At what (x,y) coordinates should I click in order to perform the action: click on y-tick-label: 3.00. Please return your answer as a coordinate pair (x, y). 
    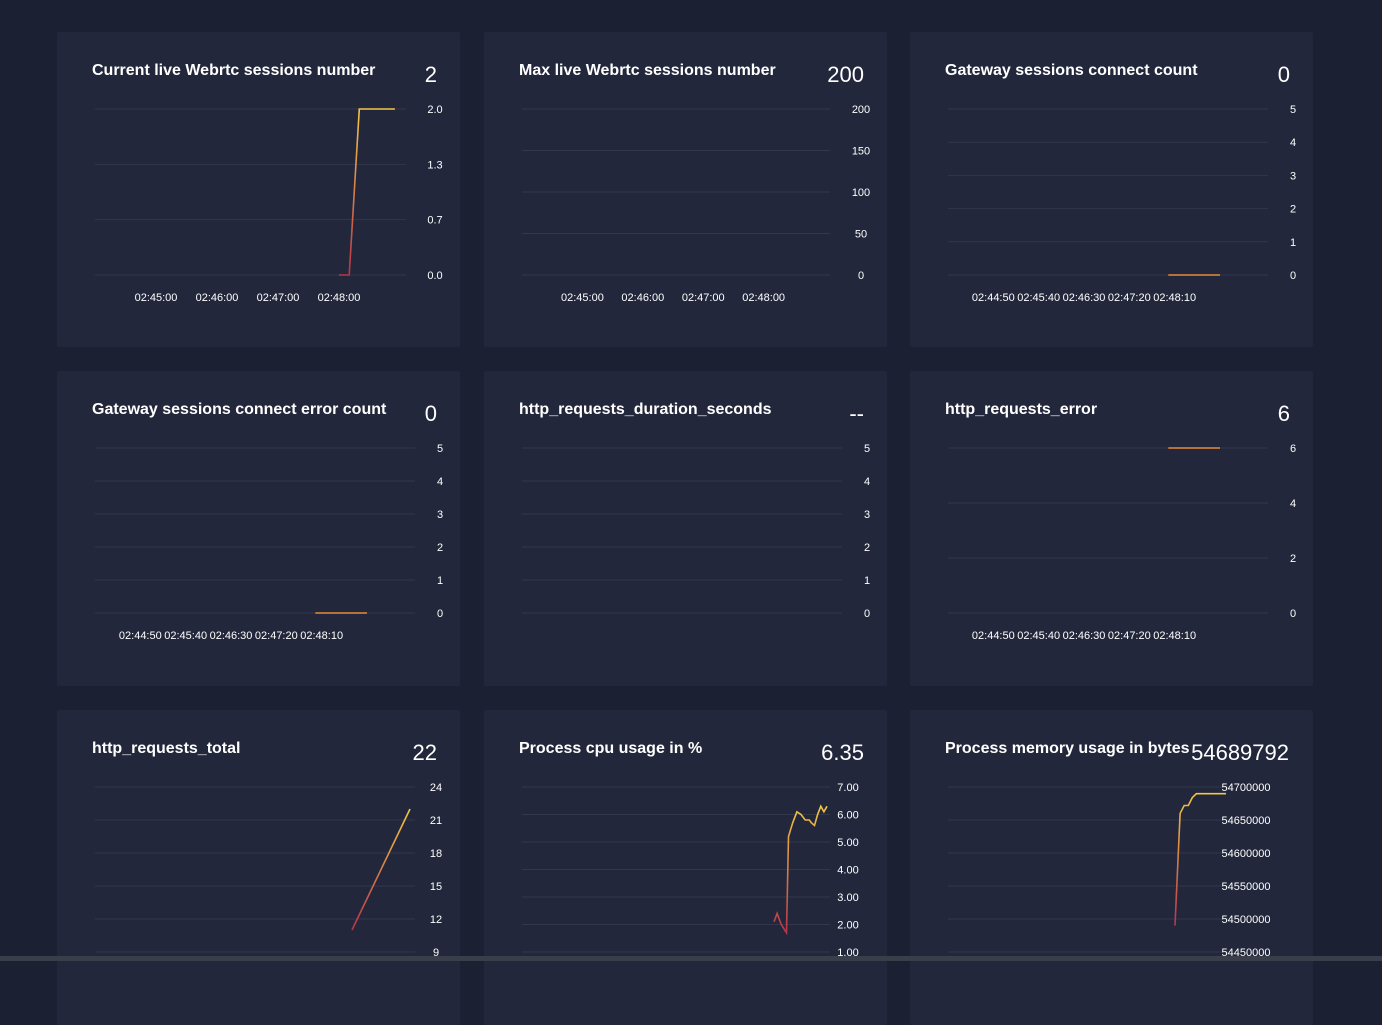
    Looking at the image, I should click on (847, 898).